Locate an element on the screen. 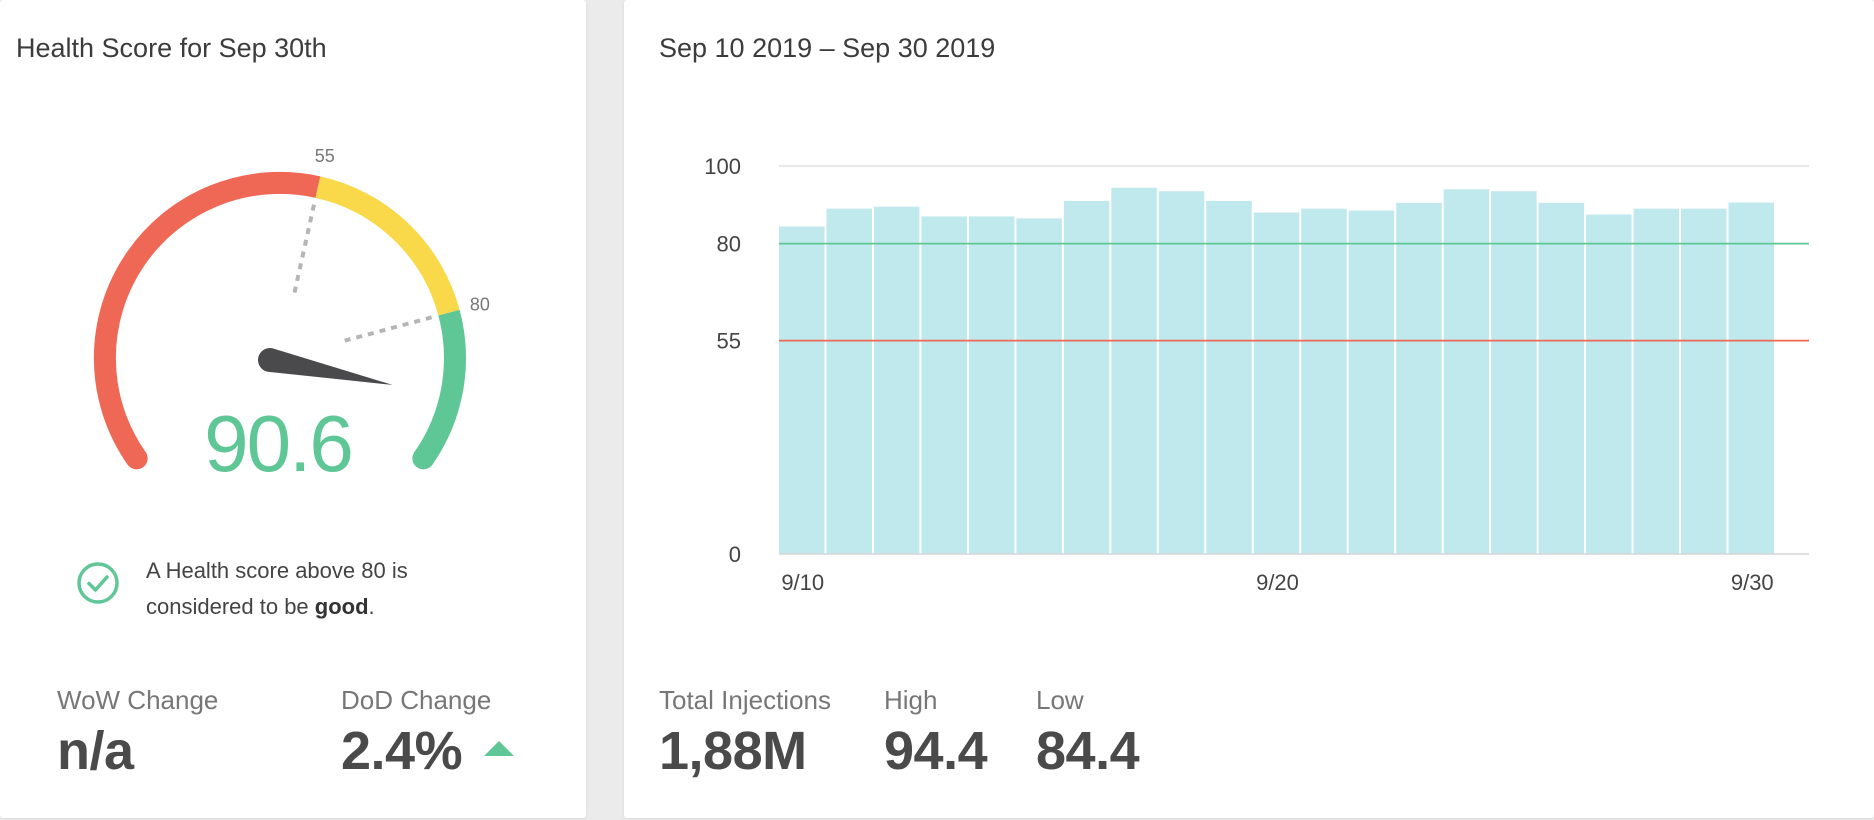  note-text-bold: good is located at coordinates (341, 606).